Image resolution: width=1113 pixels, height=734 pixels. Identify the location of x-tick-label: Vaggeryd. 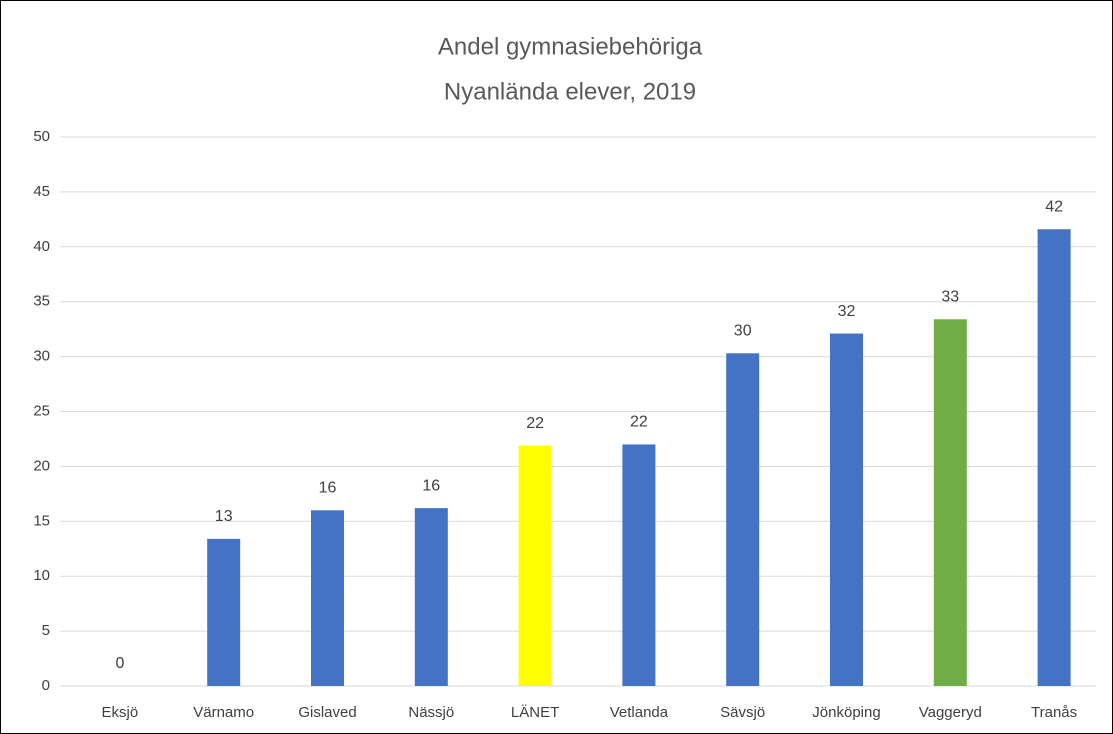
(950, 712).